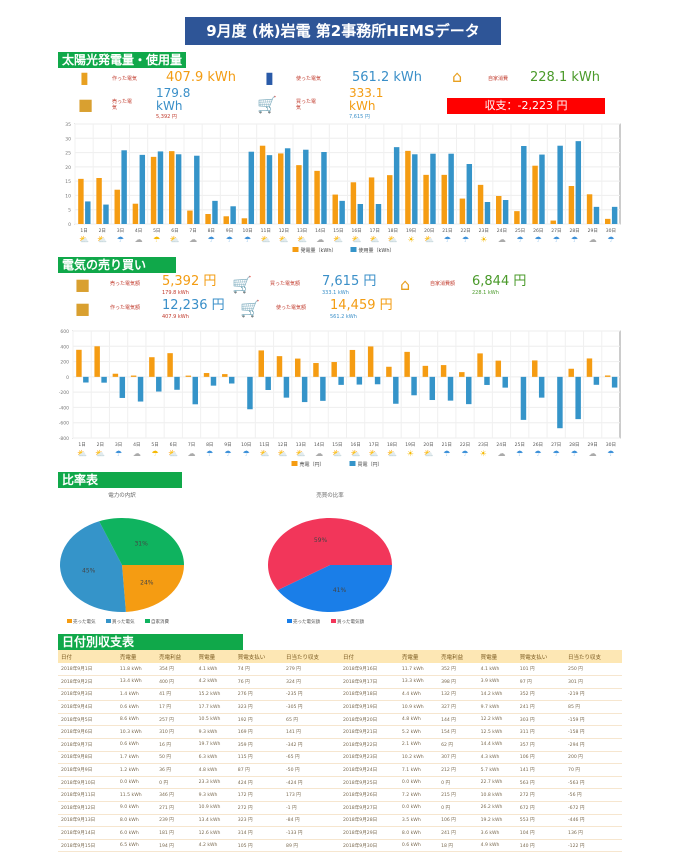 The image size is (682, 858). What do you see at coordinates (497, 770) in the screenshot?
I see `table-cell: 5.7 kWh` at bounding box center [497, 770].